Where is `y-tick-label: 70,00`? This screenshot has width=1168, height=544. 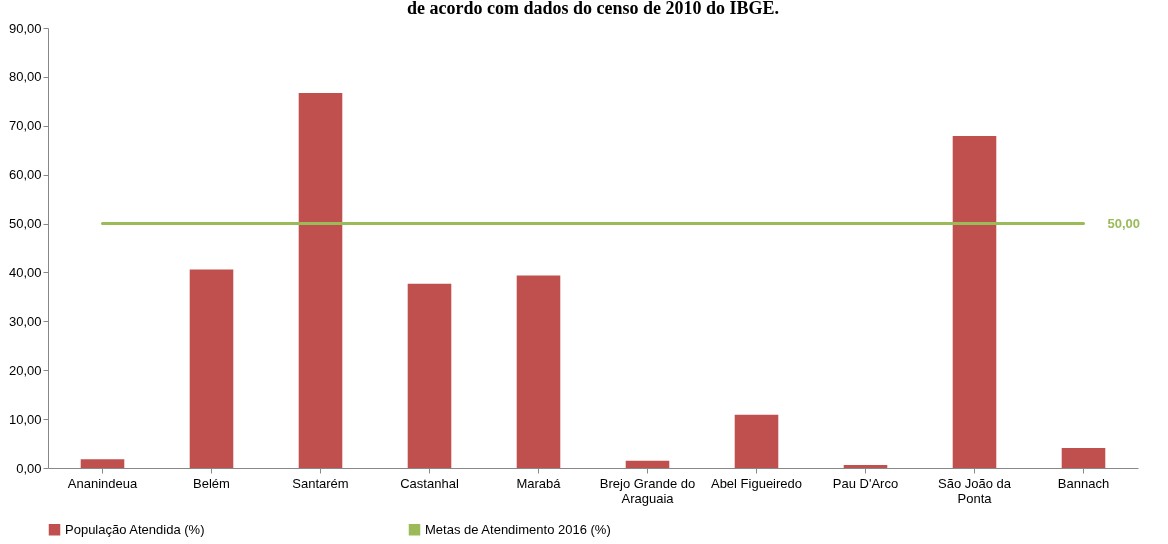 y-tick-label: 70,00 is located at coordinates (25, 126).